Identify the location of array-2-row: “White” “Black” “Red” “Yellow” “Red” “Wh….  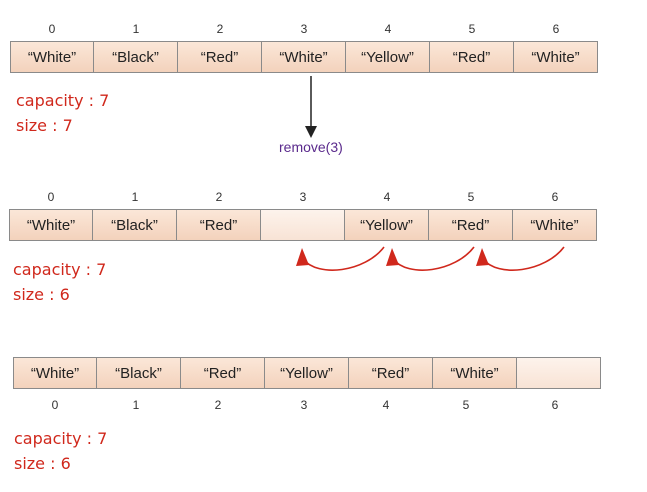
(303, 225).